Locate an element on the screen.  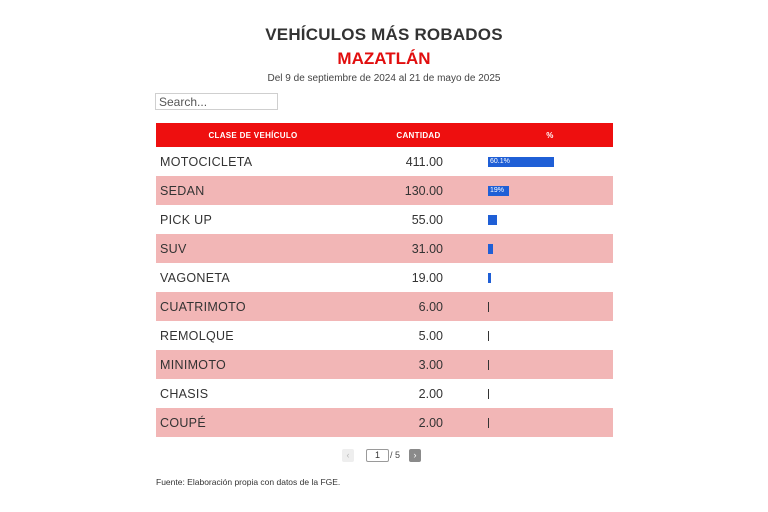
percent-label: 19% is located at coordinates (497, 190).